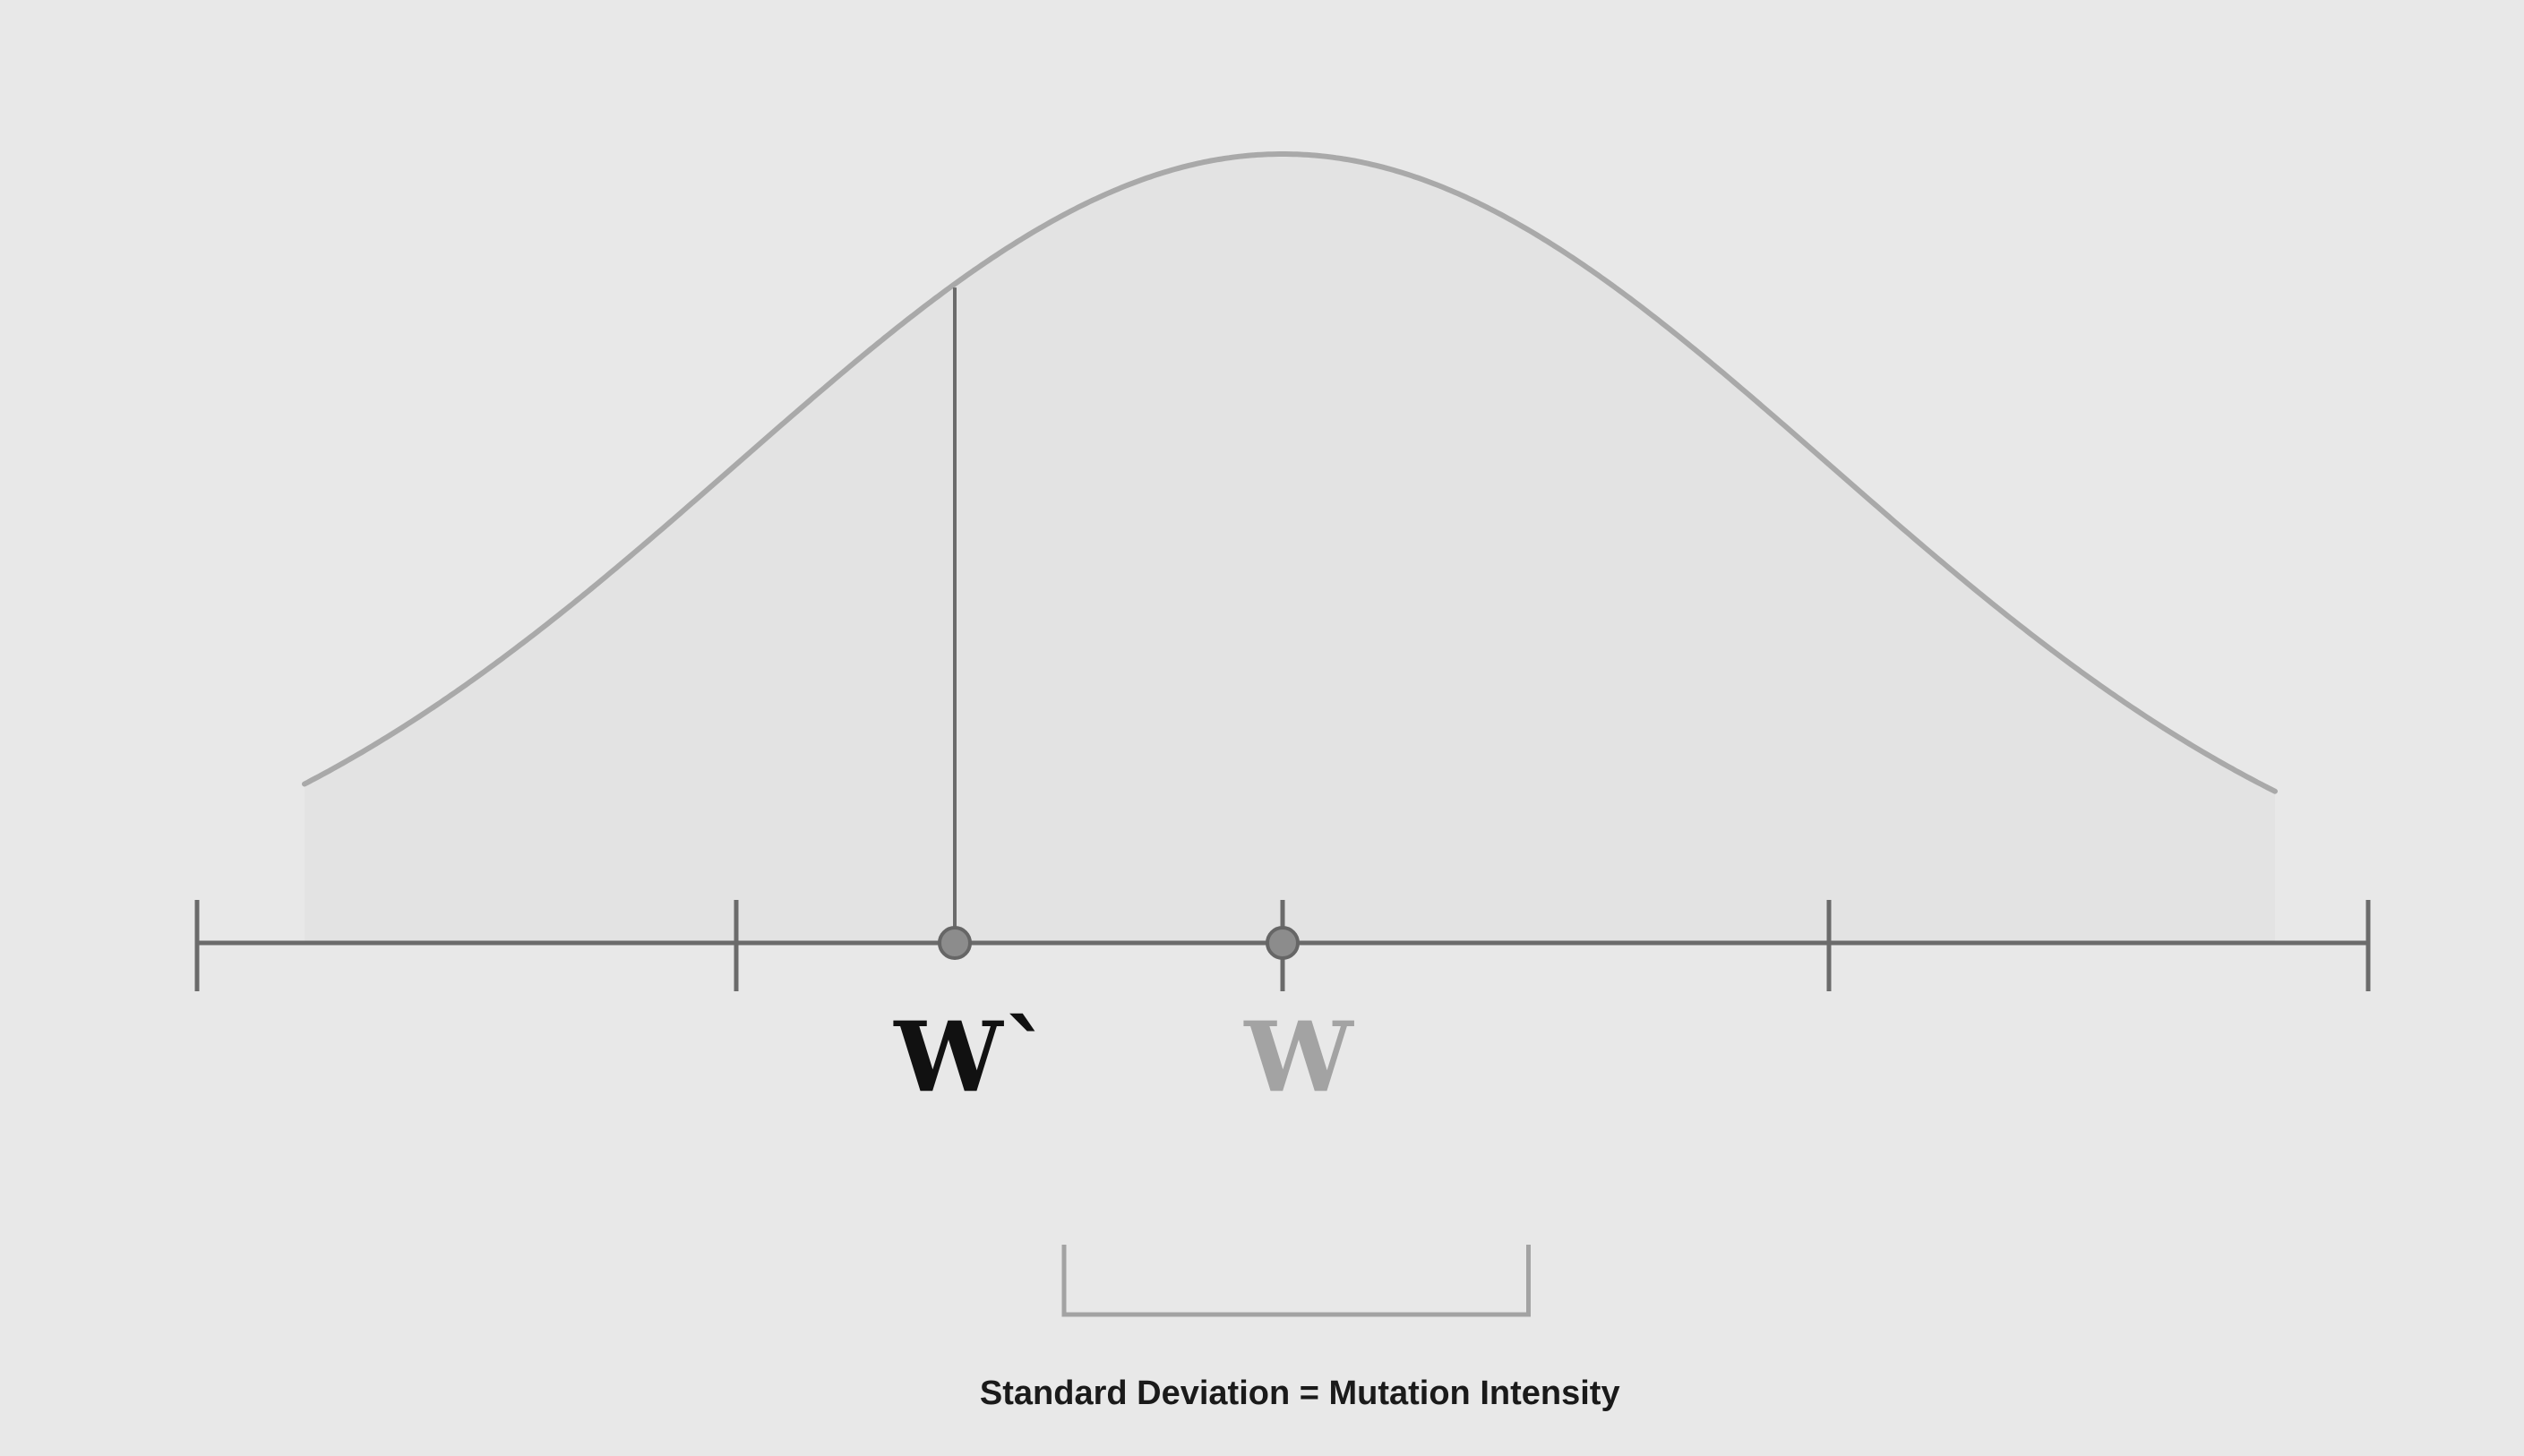 The image size is (2524, 1456). I want to click on standard-deviation-caption: Standard Deviation = Mutation Intensity, so click(1300, 1393).